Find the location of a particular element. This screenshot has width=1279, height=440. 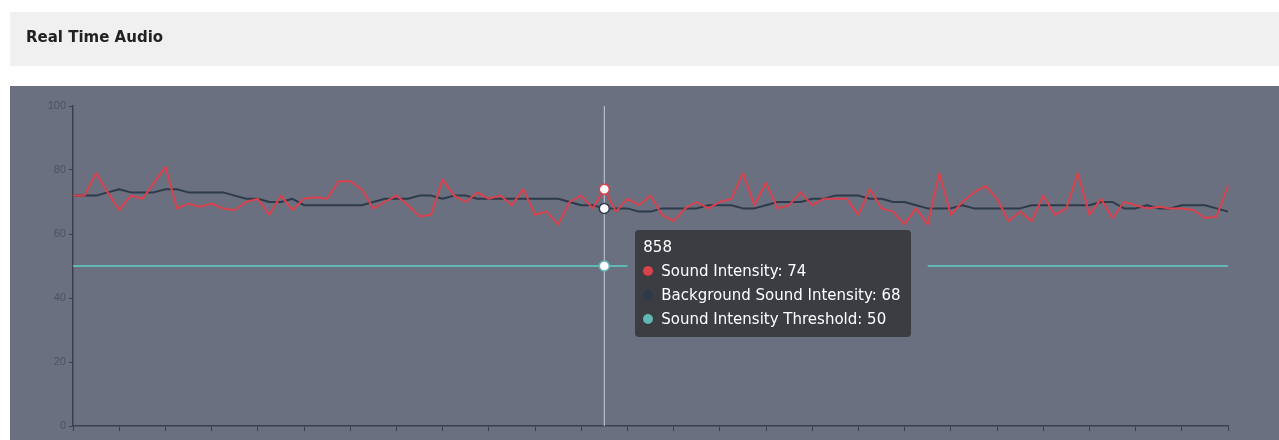

annotation: 858 is located at coordinates (658, 247).